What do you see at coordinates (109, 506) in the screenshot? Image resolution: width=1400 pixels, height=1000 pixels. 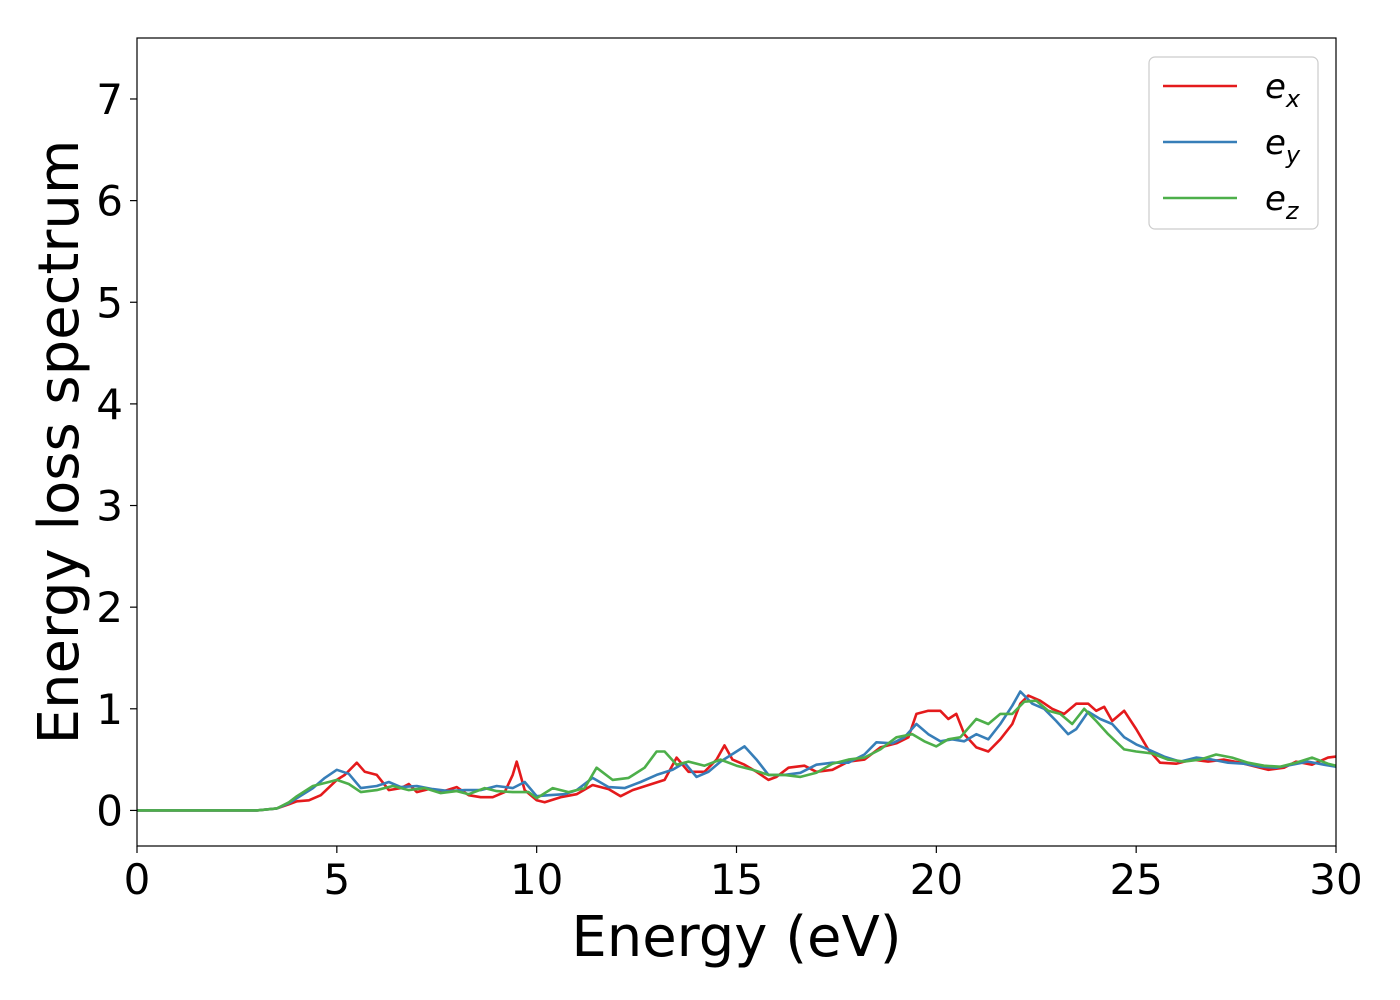 I see `y-tick-label: 3` at bounding box center [109, 506].